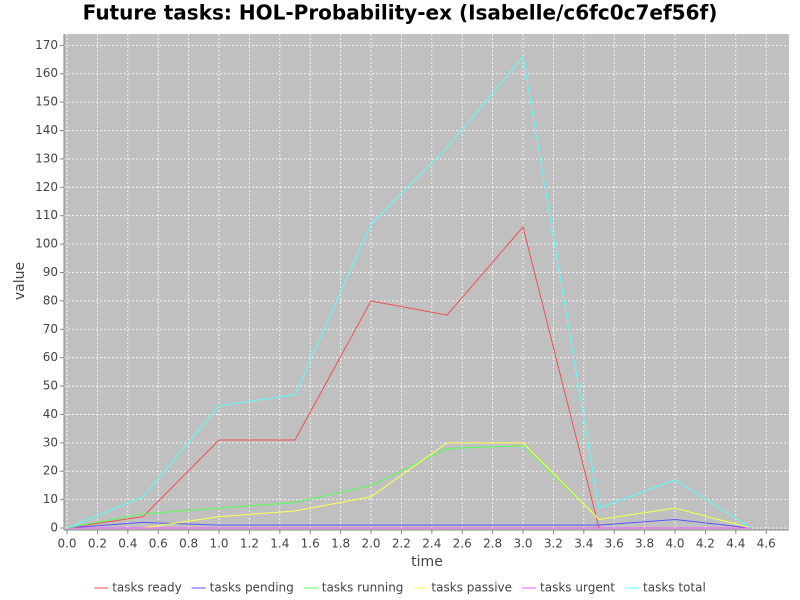  Describe the element at coordinates (50, 414) in the screenshot. I see `y-tick-label: 40` at that location.